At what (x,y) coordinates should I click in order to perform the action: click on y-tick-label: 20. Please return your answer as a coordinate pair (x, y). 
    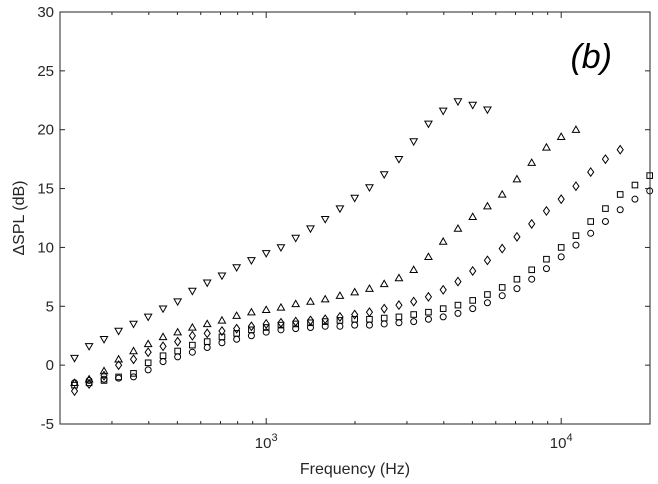
    Looking at the image, I should click on (45, 130).